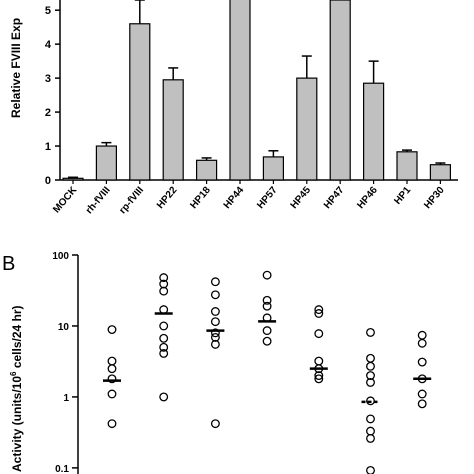  I want to click on y-axis-label: Activity (units/106 cells/24 hr), so click(16, 388).